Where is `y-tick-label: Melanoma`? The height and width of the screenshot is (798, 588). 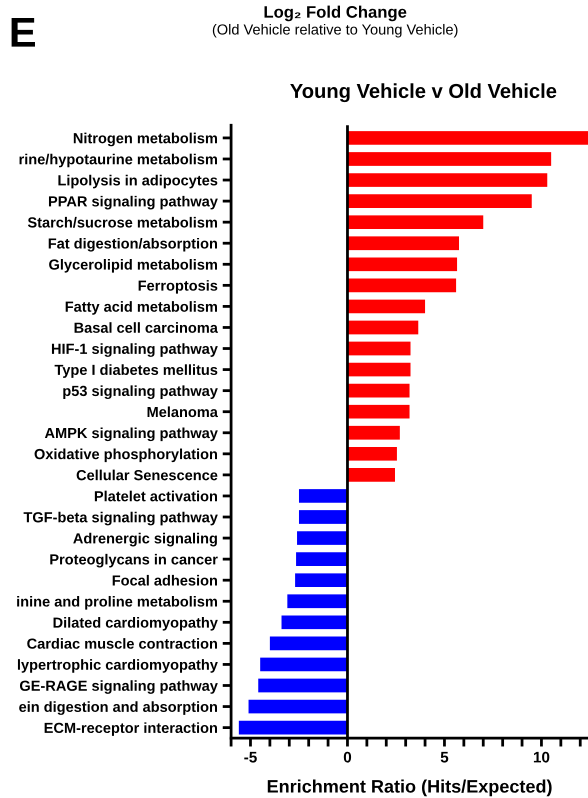
y-tick-label: Melanoma is located at coordinates (183, 412).